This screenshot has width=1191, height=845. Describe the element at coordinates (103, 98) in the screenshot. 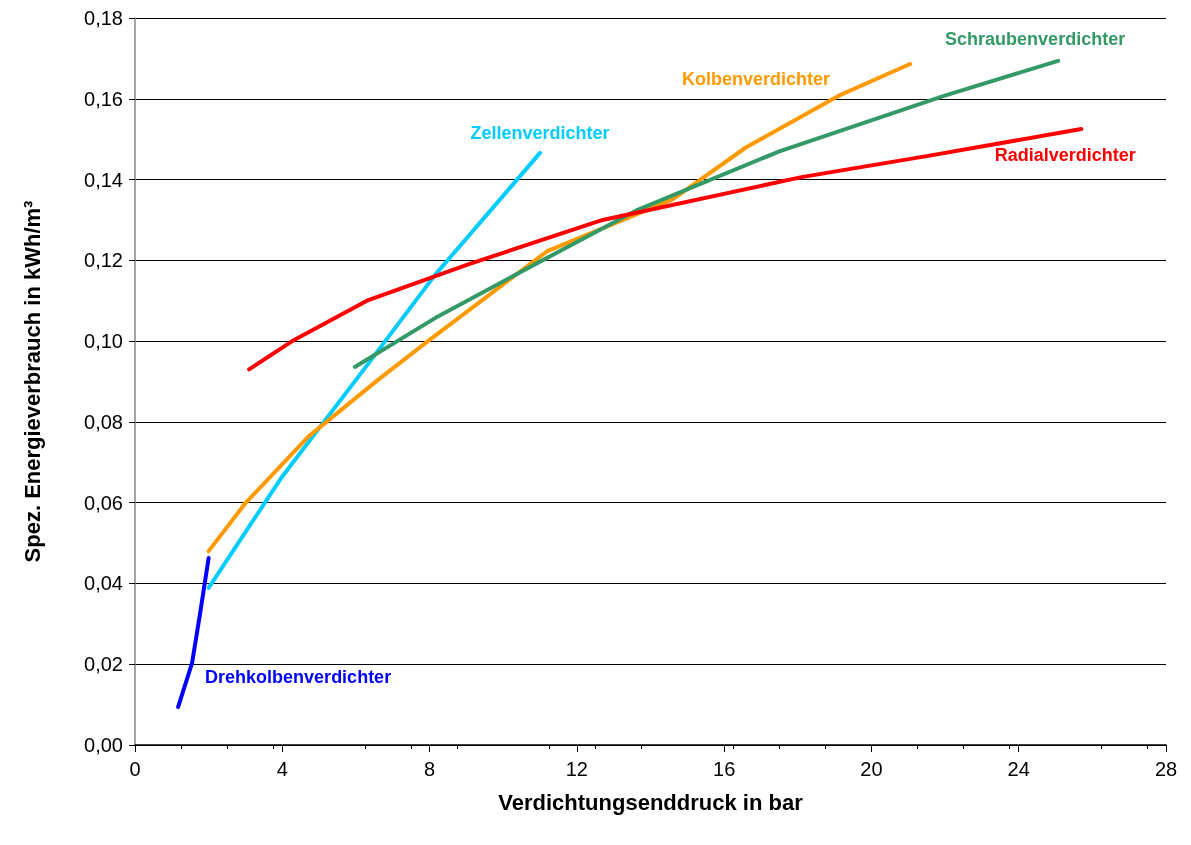

I see `y-tick-label: 0,16` at that location.